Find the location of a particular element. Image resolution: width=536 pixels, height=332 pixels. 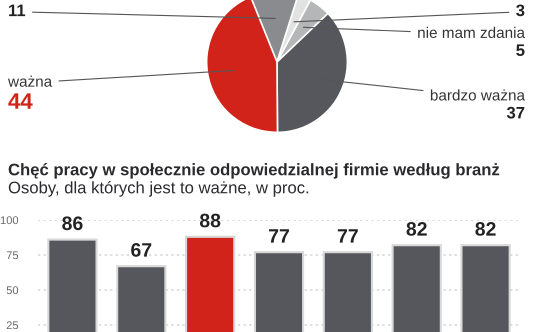

data-label: 67 is located at coordinates (141, 250).